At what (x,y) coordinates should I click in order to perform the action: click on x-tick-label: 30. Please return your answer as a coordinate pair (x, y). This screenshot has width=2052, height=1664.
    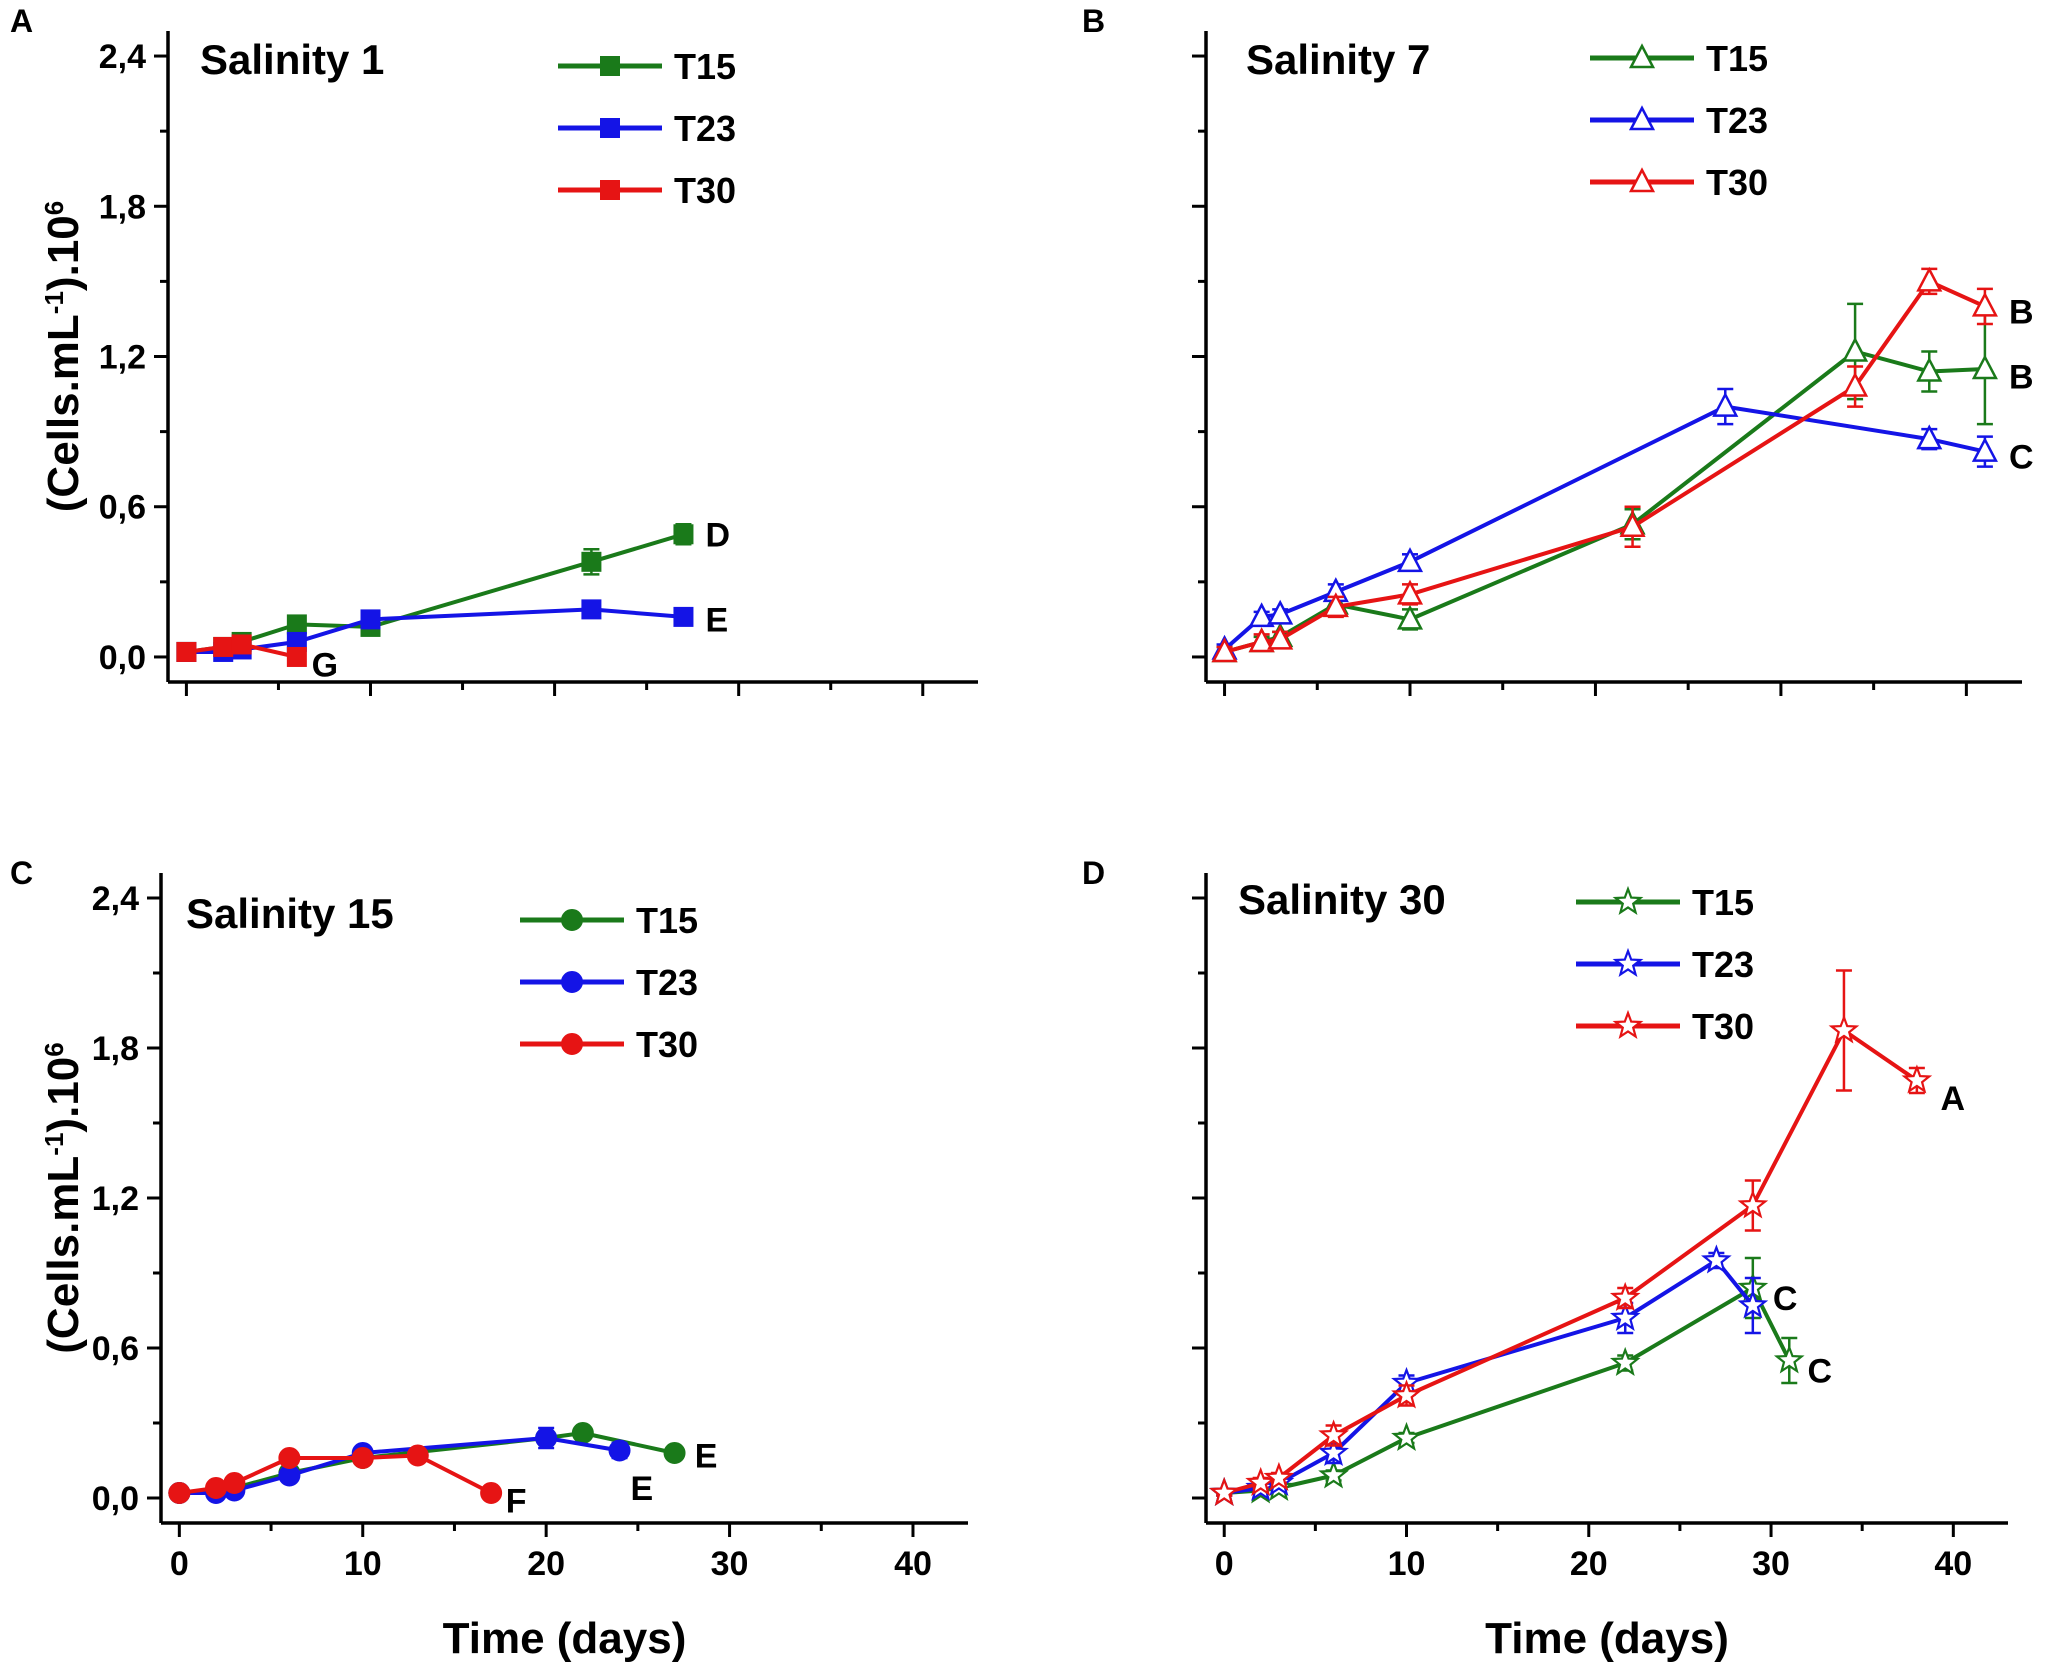
    Looking at the image, I should click on (1771, 1564).